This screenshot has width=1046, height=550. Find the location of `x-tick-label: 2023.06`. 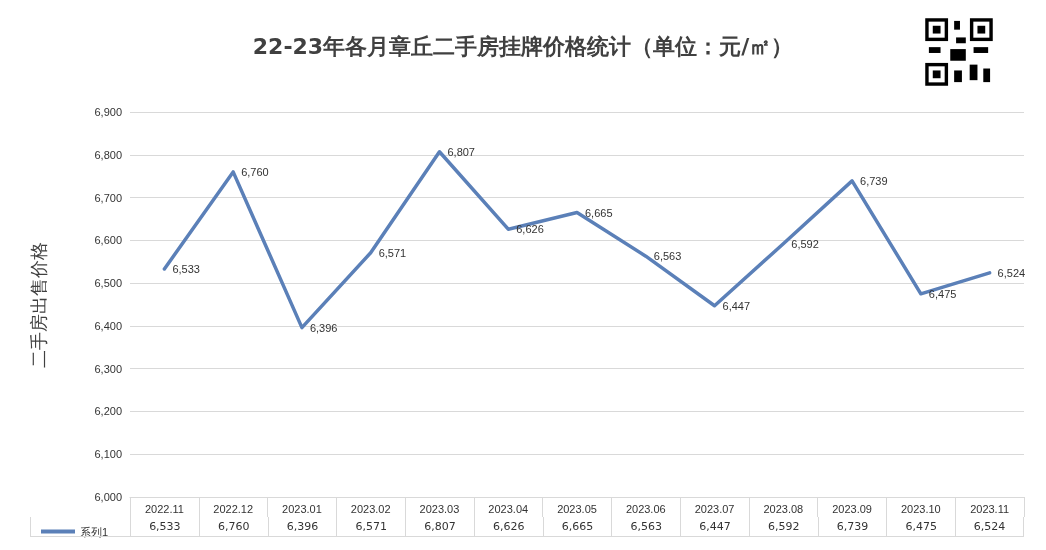

x-tick-label: 2023.06 is located at coordinates (645, 508).